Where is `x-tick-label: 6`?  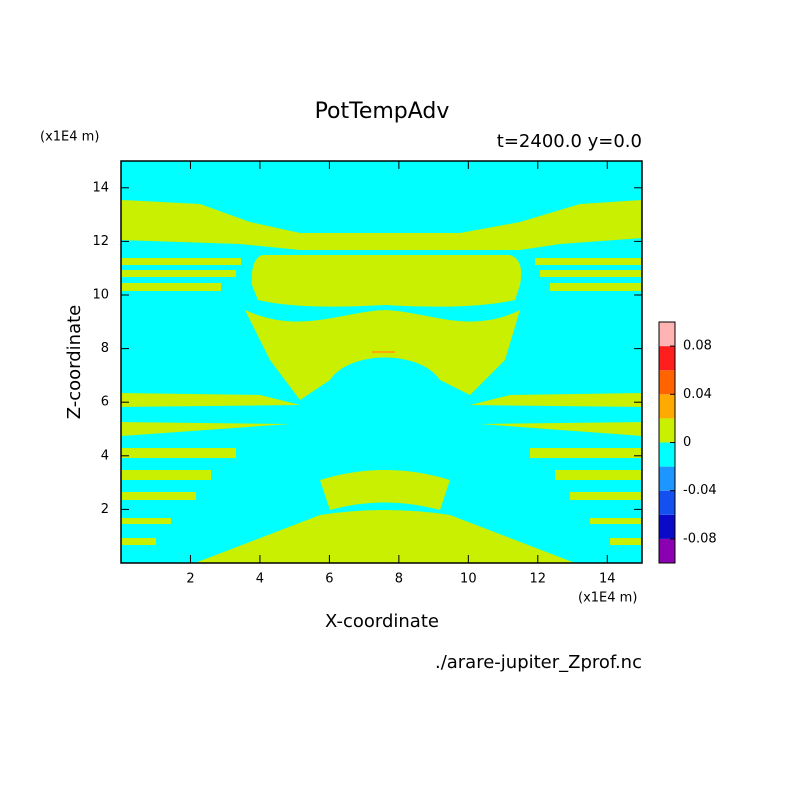
x-tick-label: 6 is located at coordinates (329, 579).